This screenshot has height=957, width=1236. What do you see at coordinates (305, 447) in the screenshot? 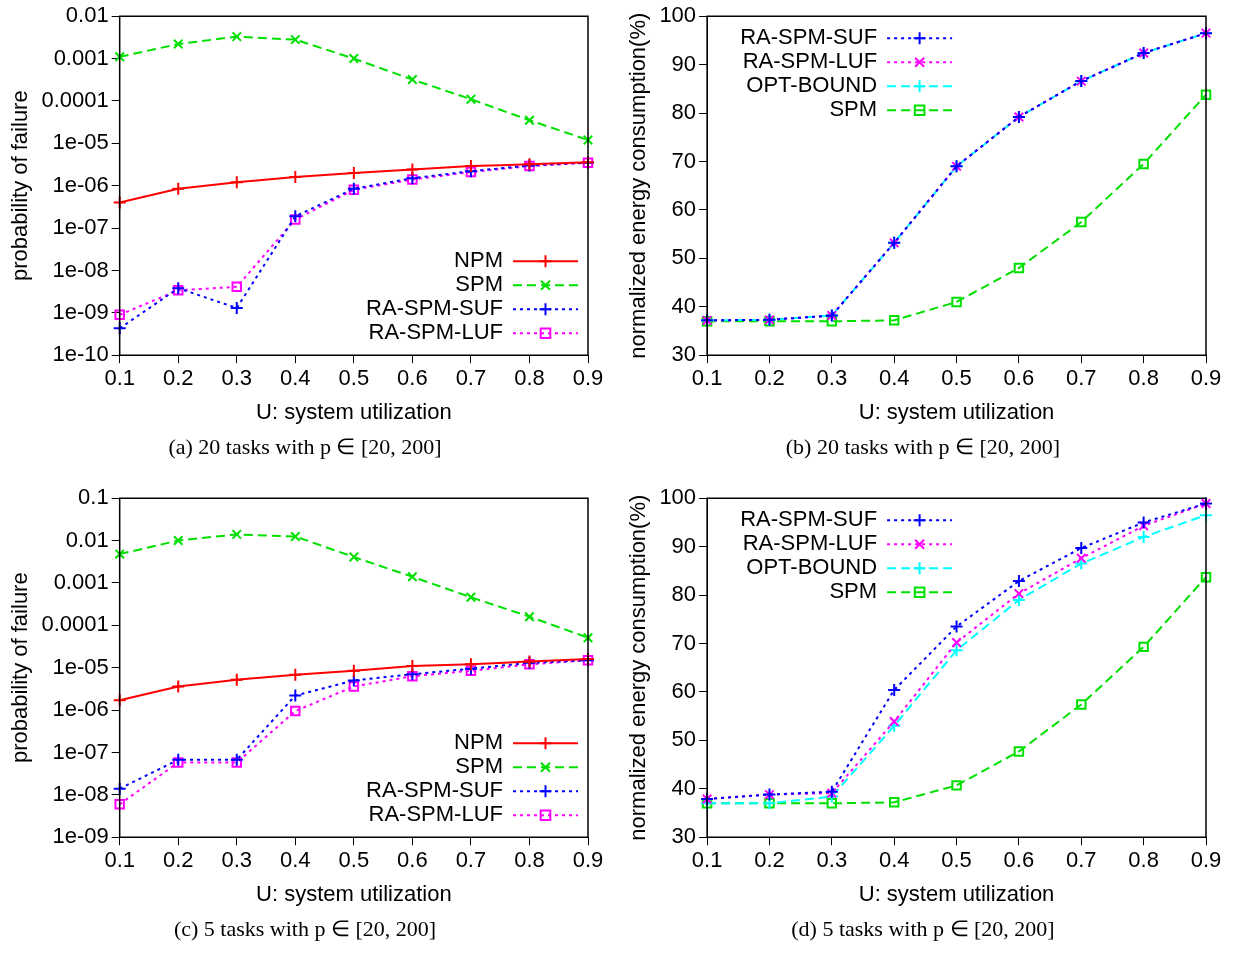
I see `text: (a) 20 tasks with p ∈ [20, 200]` at bounding box center [305, 447].